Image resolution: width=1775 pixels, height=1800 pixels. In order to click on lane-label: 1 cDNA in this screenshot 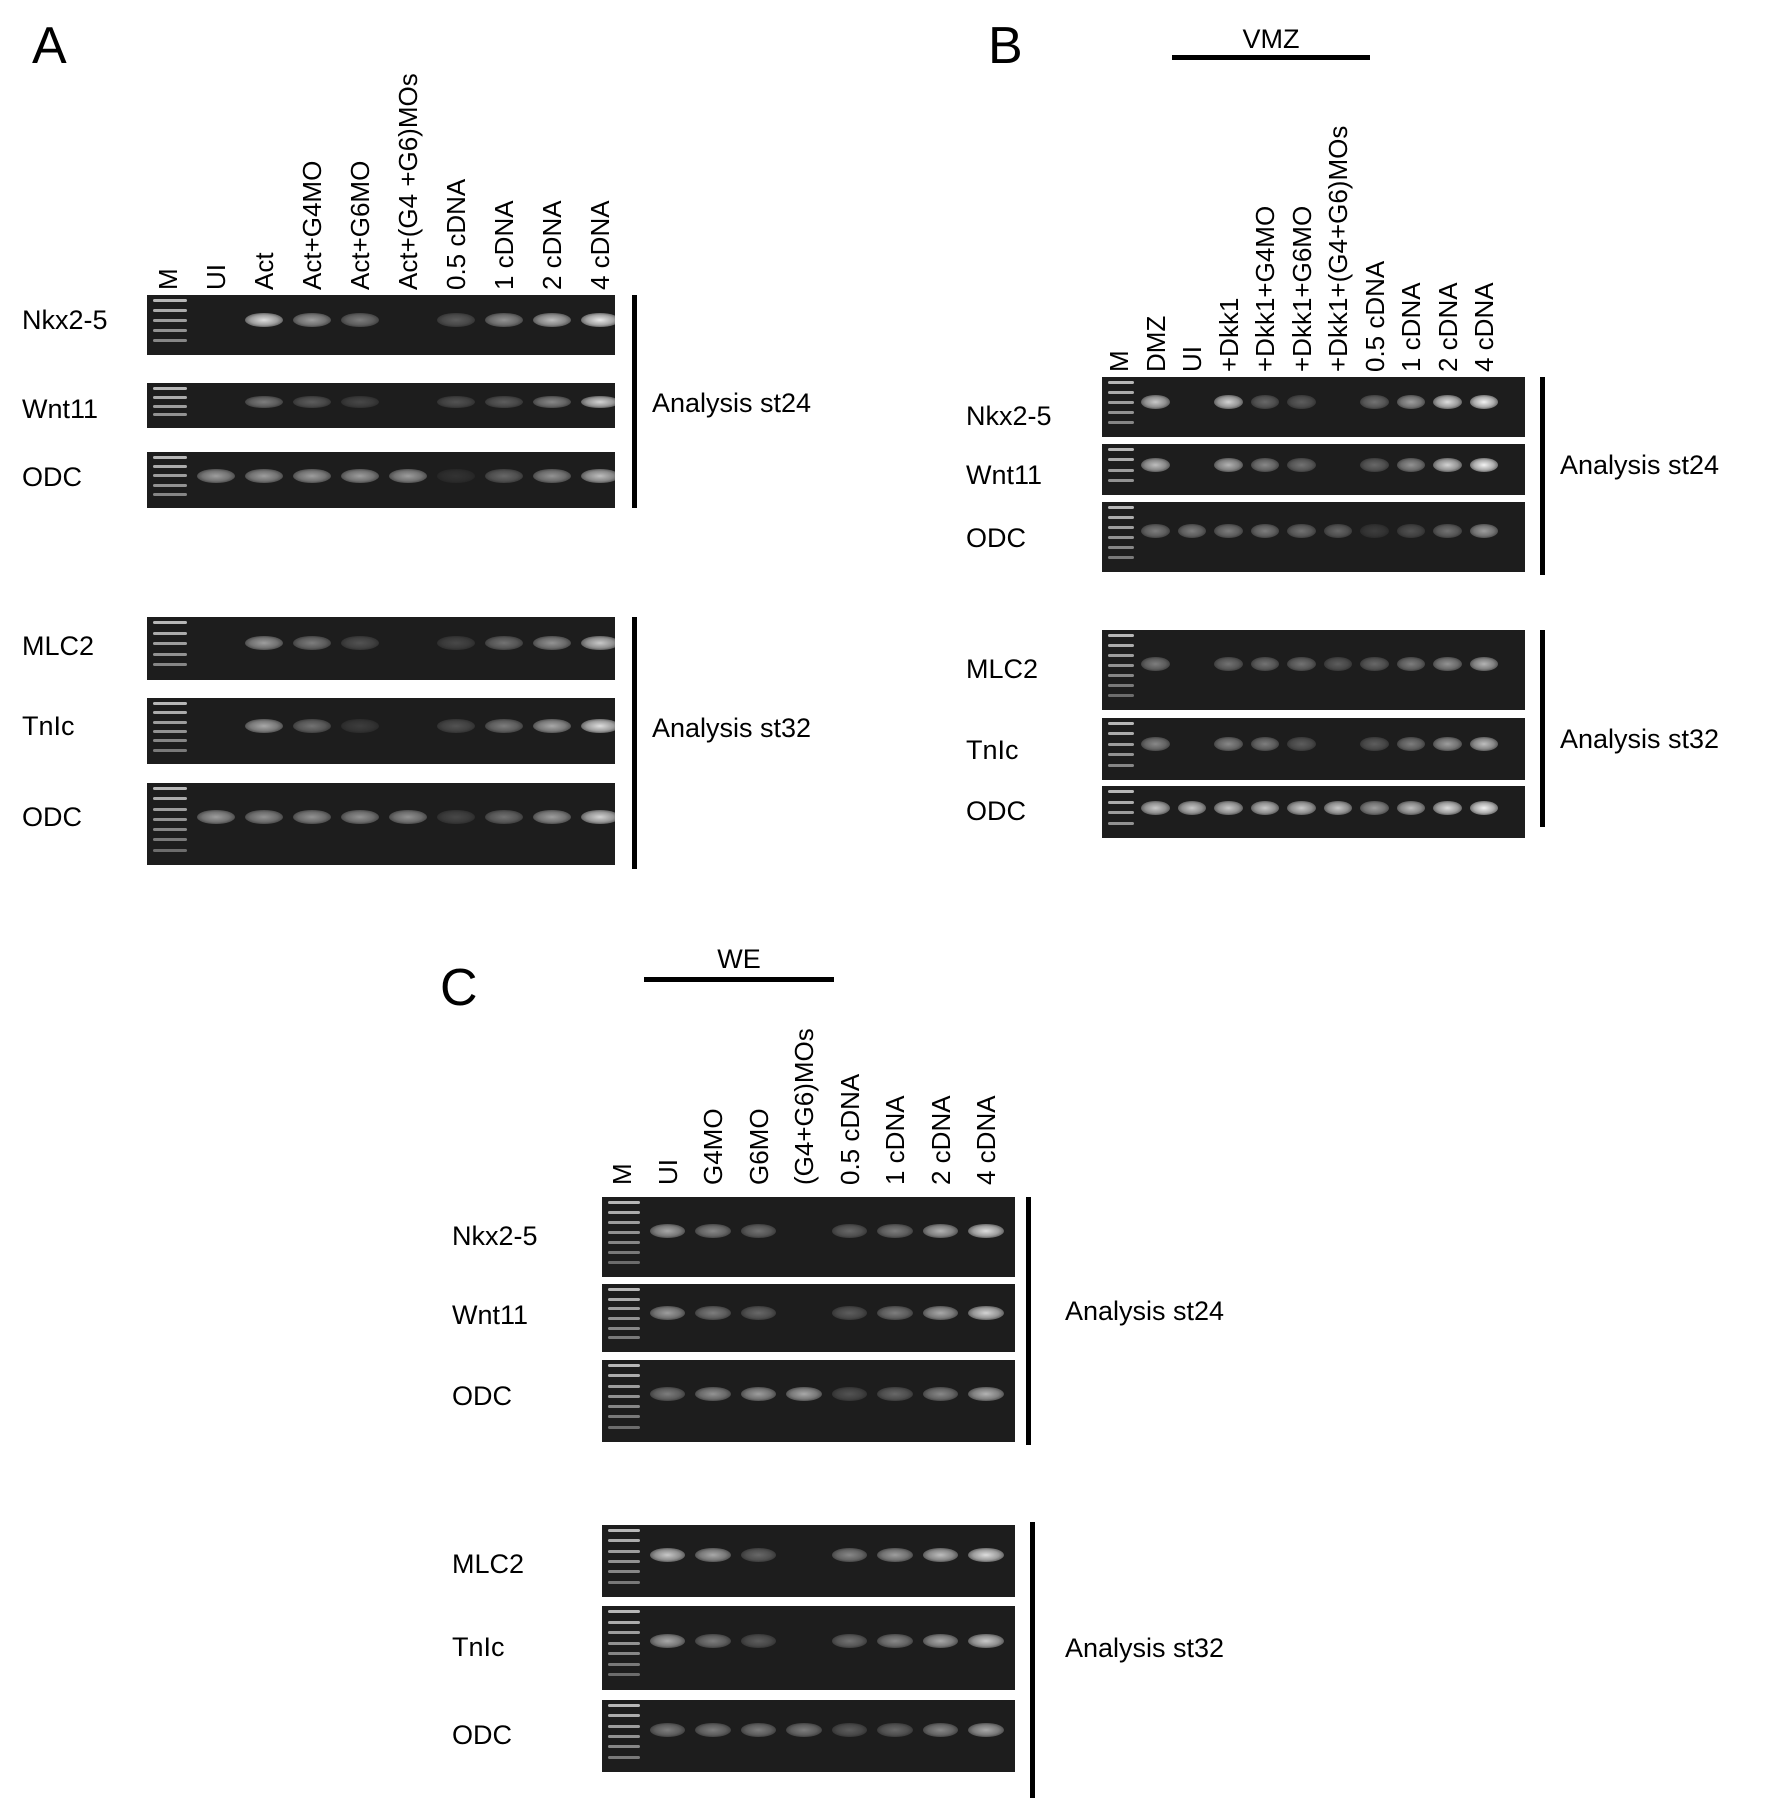, I will do `click(1411, 327)`.